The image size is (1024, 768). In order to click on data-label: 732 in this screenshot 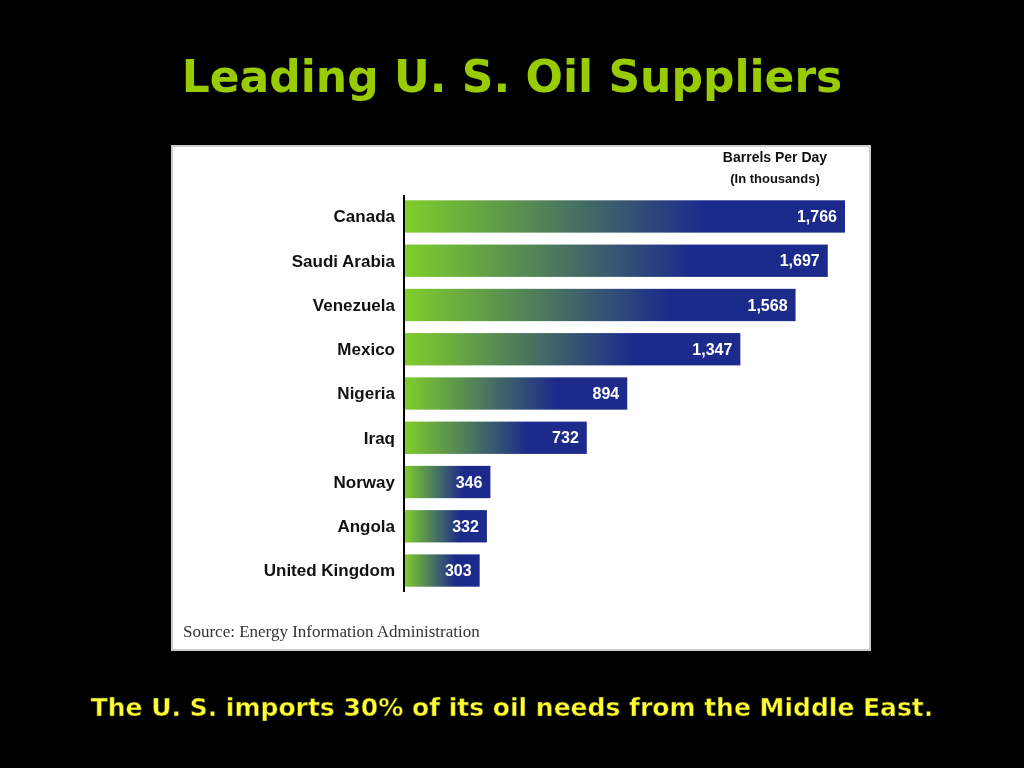, I will do `click(565, 438)`.